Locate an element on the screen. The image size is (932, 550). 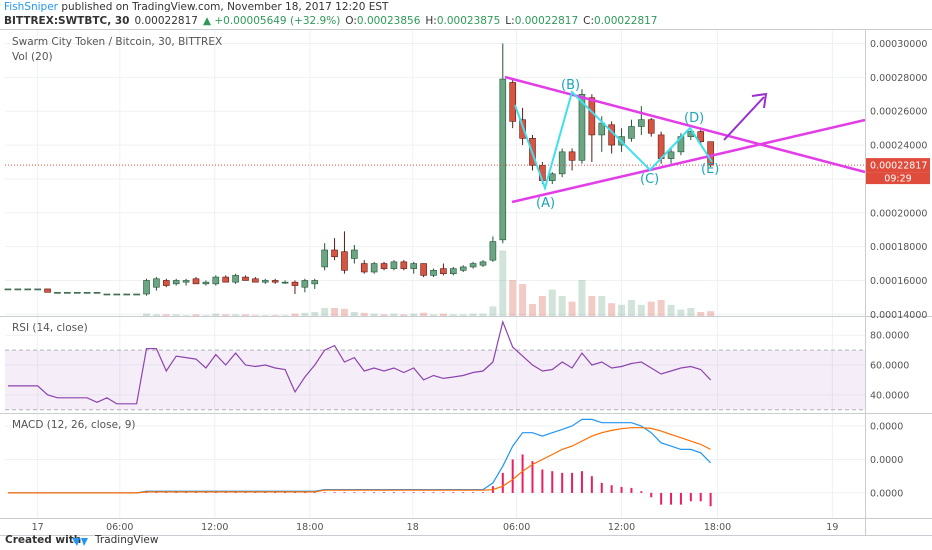
rsi-title: RSI (14, close) is located at coordinates (50, 328).